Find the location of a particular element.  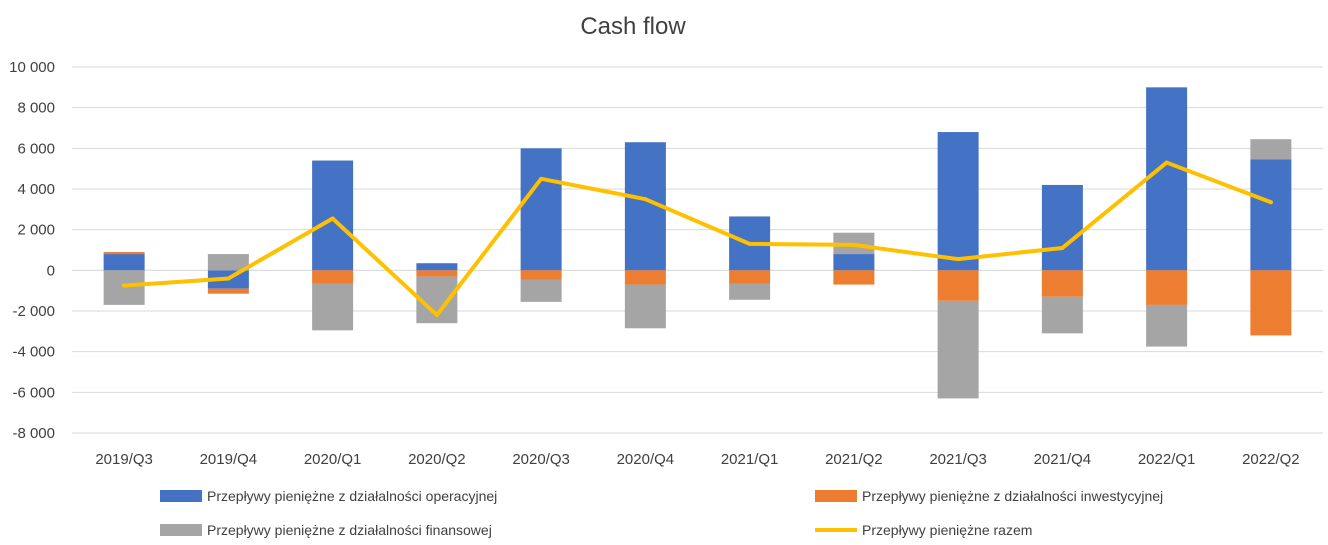

x-tick-label: 2020/Q3 is located at coordinates (541, 459).